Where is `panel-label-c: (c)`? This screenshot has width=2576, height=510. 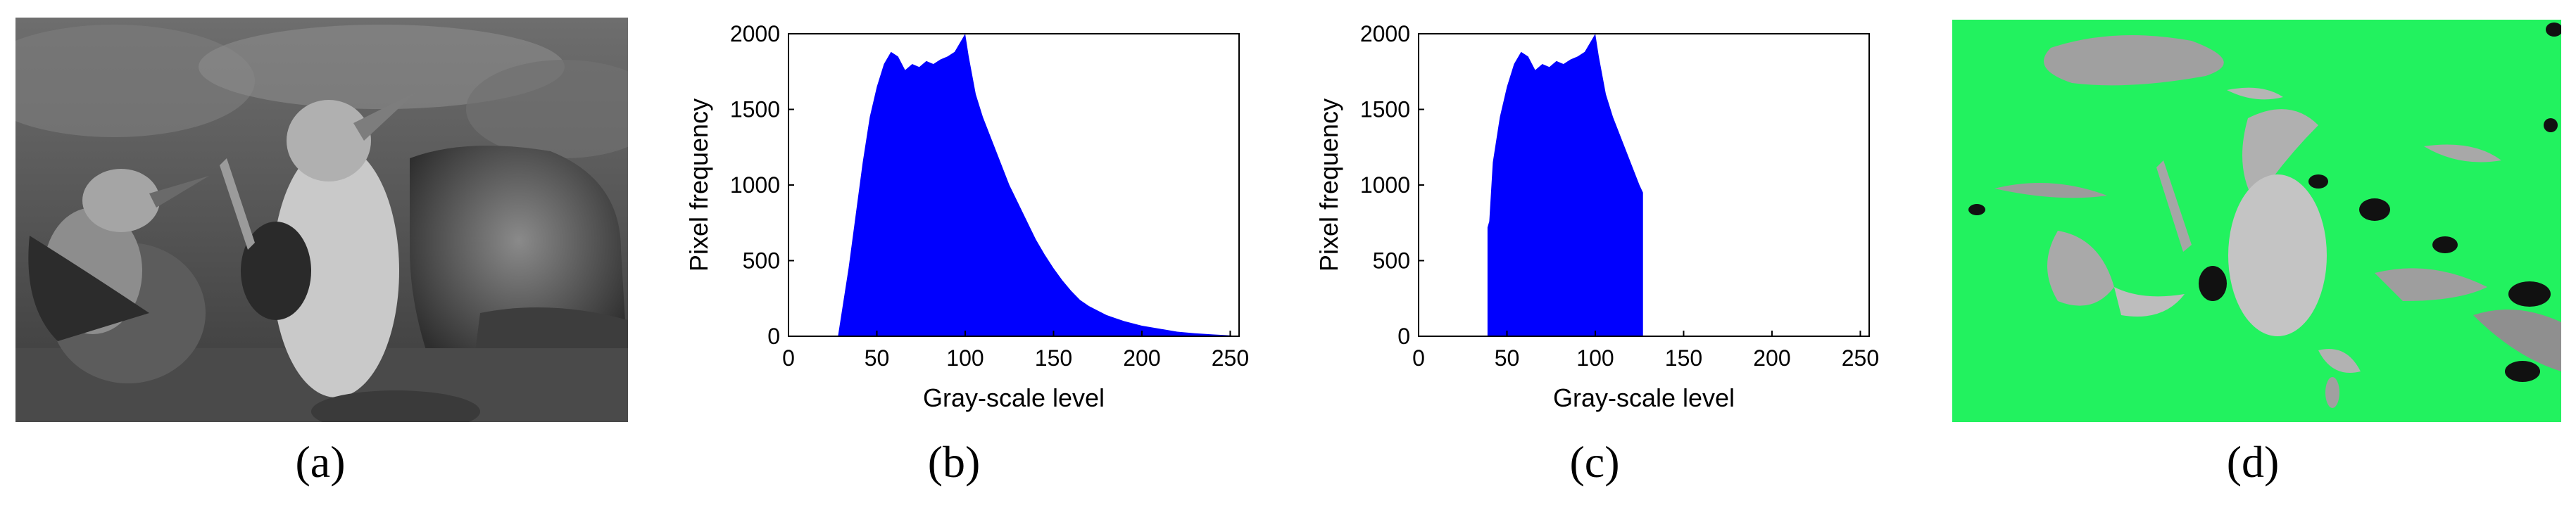
panel-label-c: (c) is located at coordinates (1595, 462).